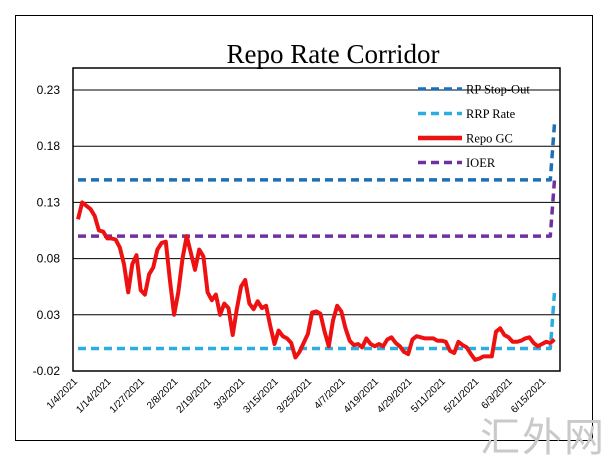  What do you see at coordinates (318, 151) in the screenshot?
I see `series-rp-stop-out` at bounding box center [318, 151].